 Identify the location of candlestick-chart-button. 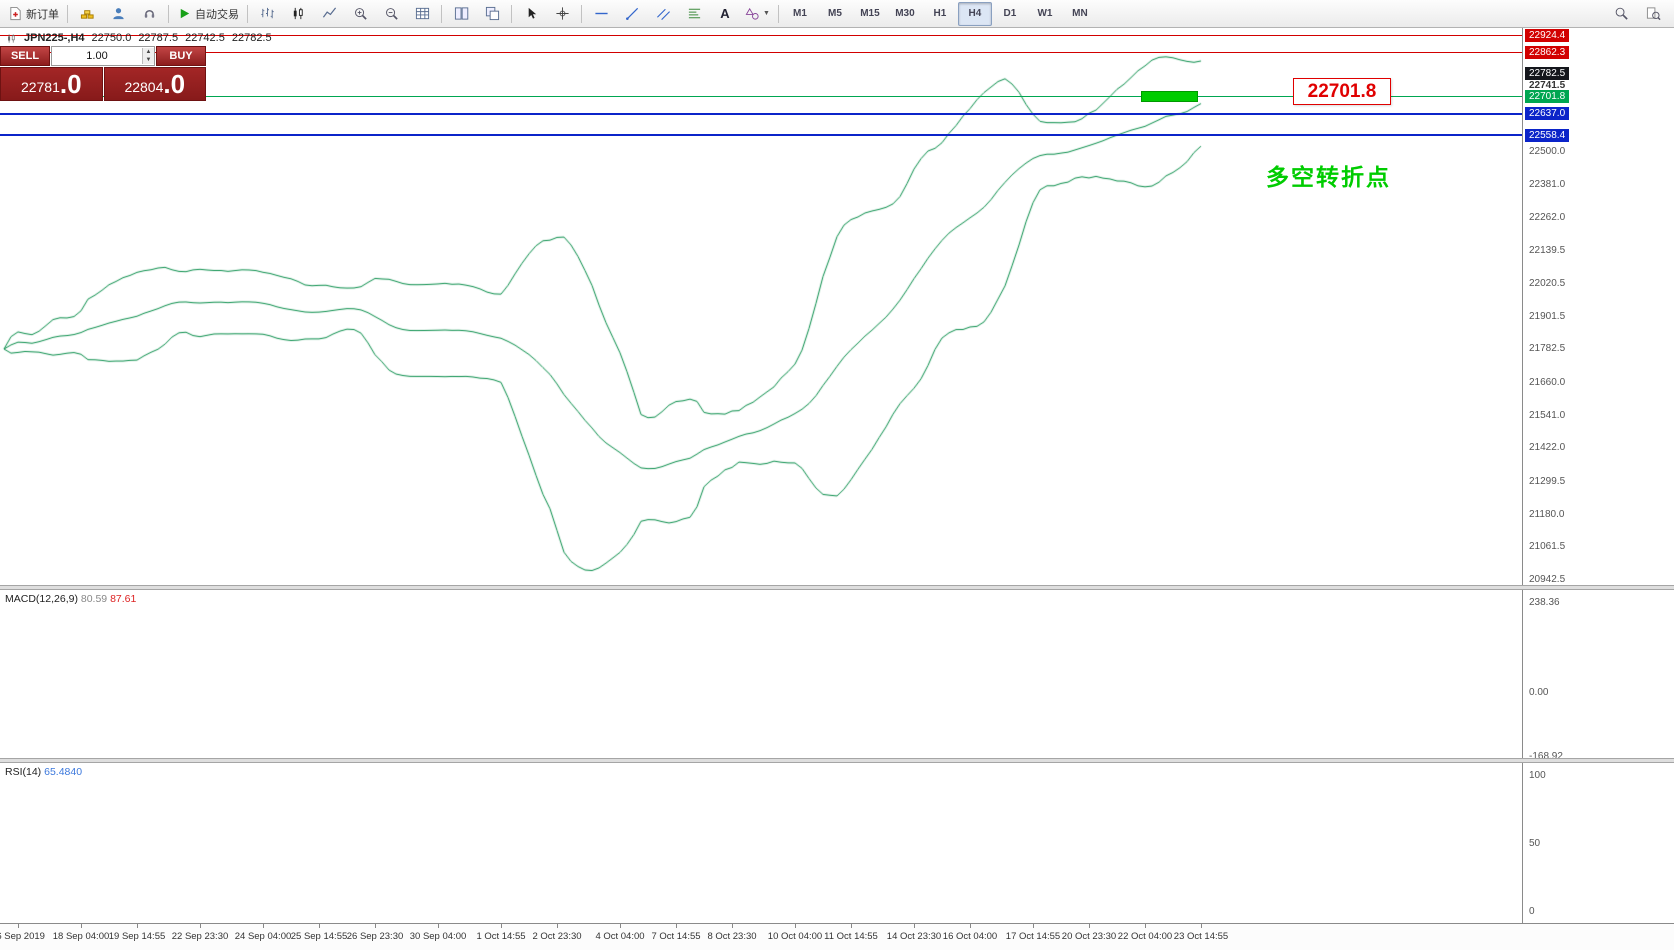
(298, 14).